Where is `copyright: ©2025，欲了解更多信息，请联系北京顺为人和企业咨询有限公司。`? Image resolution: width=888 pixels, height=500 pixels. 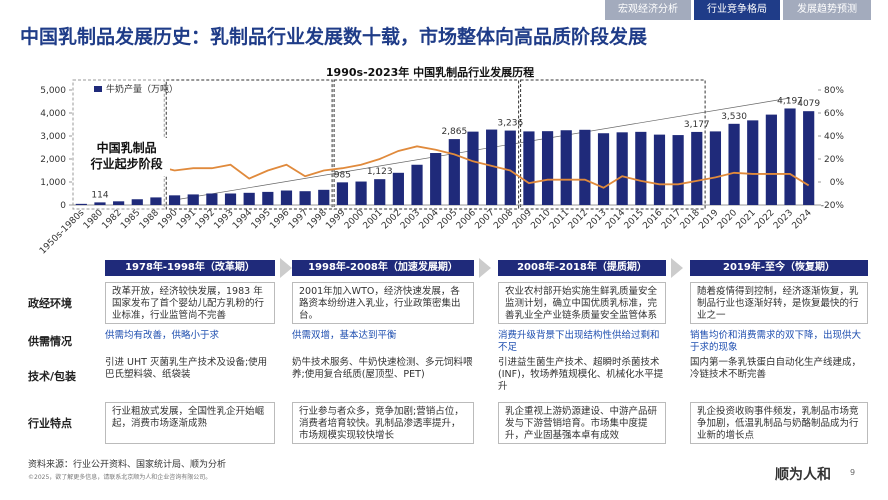
copyright: ©2025，欲了解更多信息，请联系北京顺为人和企业咨询有限公司。 is located at coordinates (120, 477).